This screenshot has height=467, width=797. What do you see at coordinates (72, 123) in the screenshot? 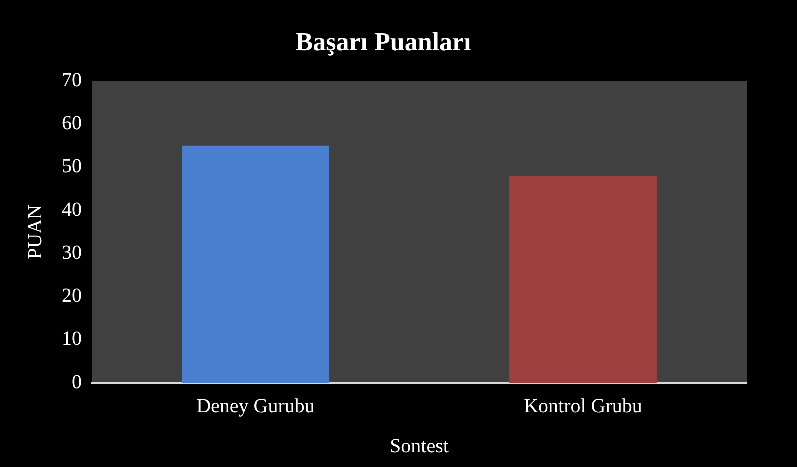
I see `y-tick-label: 60` at bounding box center [72, 123].